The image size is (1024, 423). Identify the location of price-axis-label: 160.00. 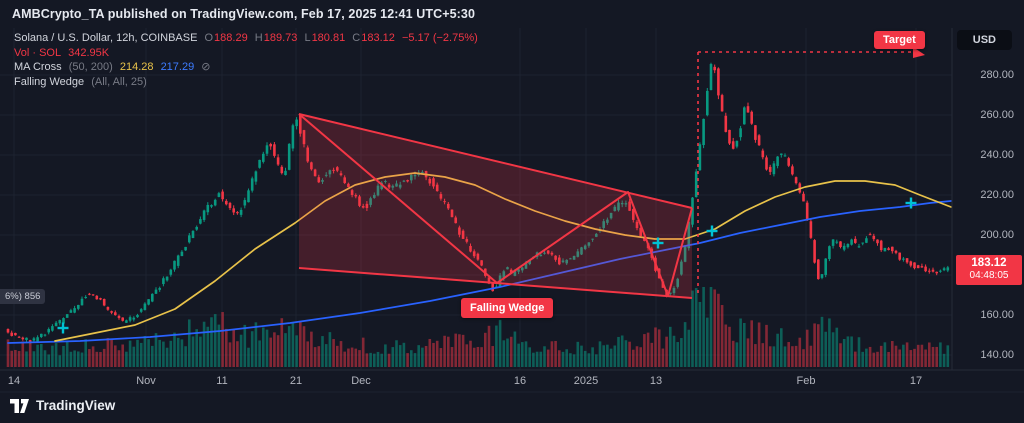
(997, 315).